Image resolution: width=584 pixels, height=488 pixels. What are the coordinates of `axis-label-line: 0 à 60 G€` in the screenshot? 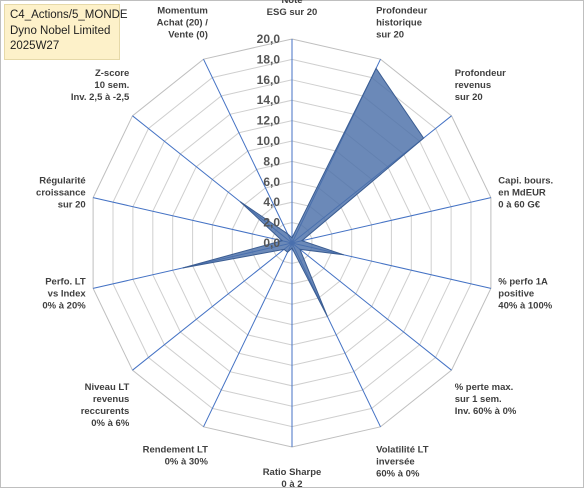 It's located at (519, 205).